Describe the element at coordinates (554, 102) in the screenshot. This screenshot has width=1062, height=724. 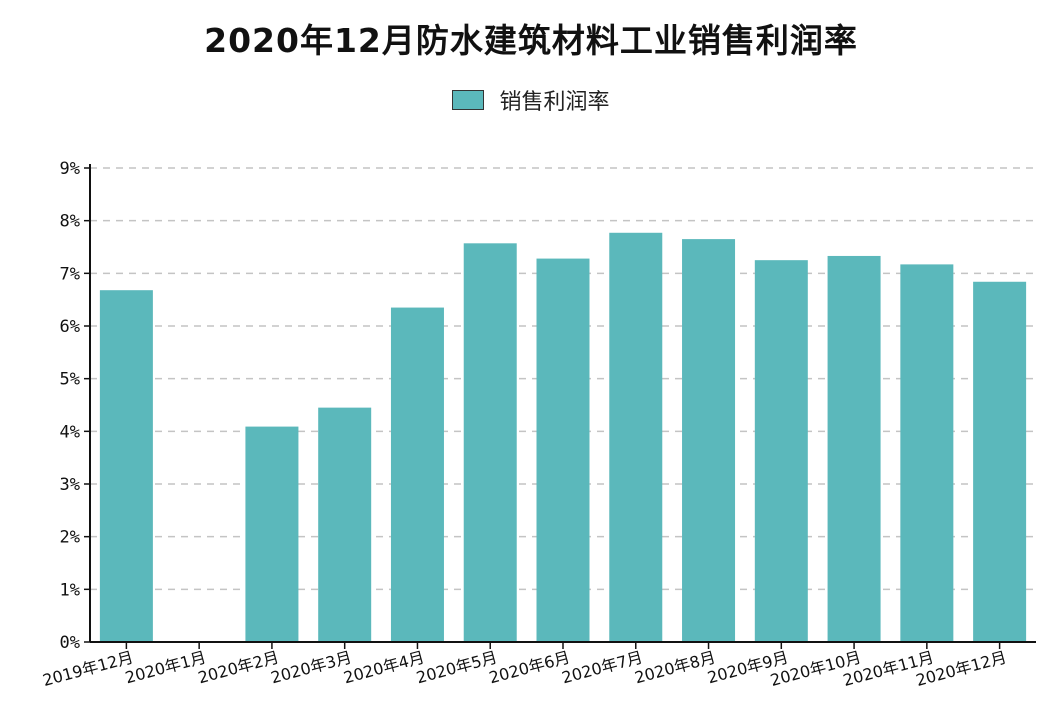
I see `legend-label: 销售利润率` at that location.